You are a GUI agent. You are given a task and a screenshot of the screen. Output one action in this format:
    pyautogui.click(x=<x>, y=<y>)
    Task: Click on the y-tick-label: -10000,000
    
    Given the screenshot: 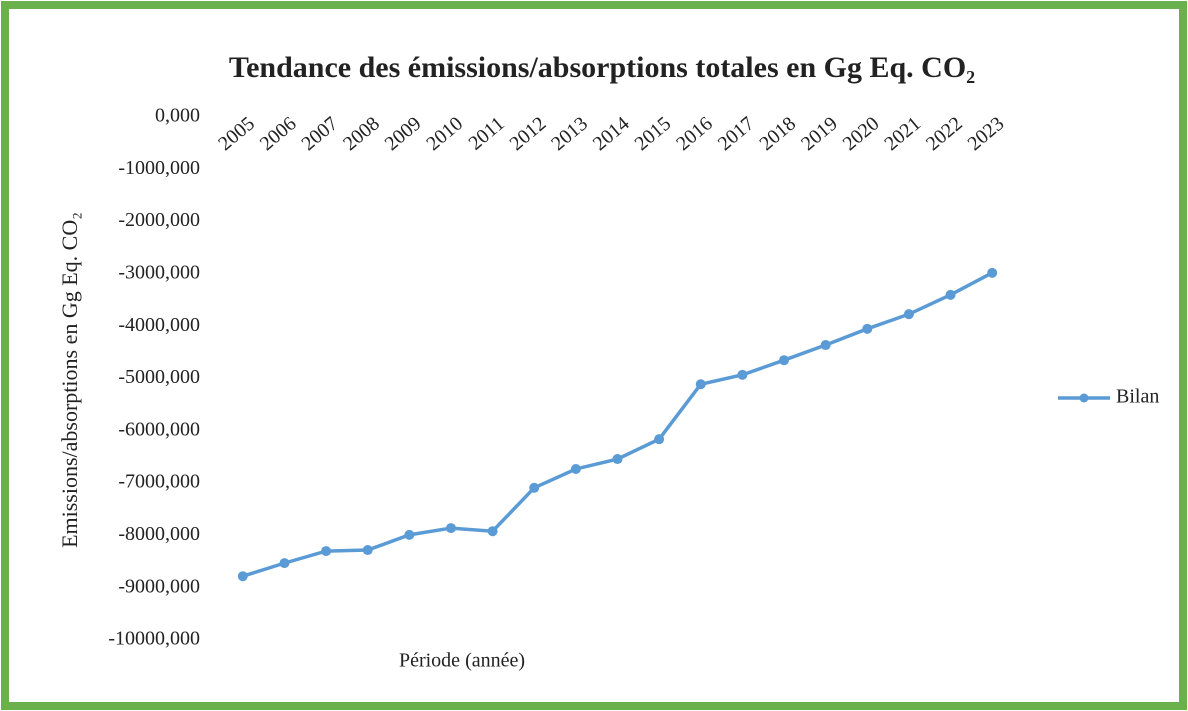 What is the action you would take?
    pyautogui.click(x=154, y=639)
    